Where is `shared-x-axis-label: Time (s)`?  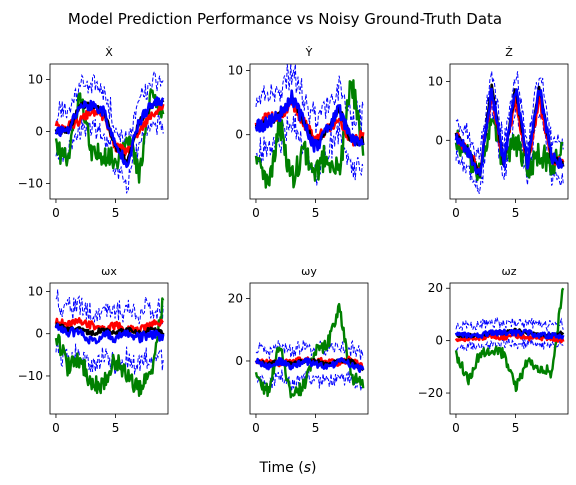
shared-x-axis-label: Time (s) is located at coordinates (288, 468).